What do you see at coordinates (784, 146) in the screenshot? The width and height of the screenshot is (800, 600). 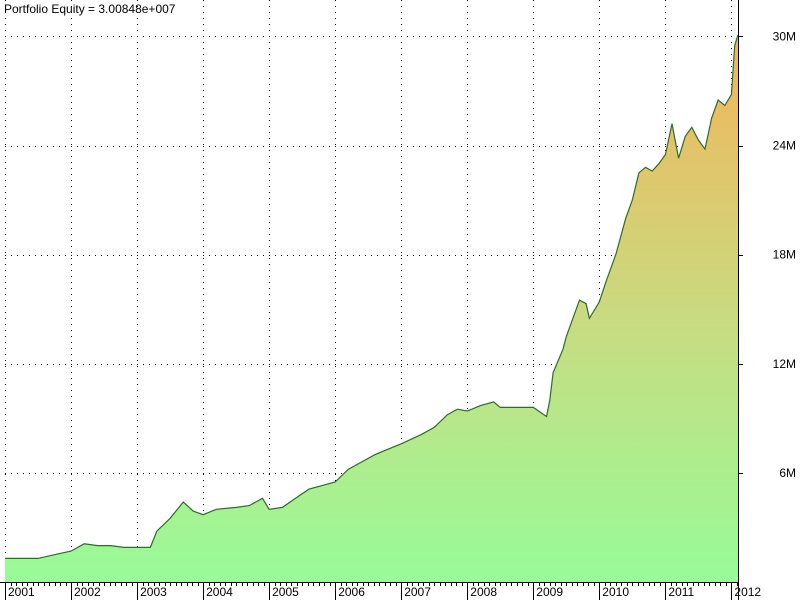 I see `y-tick-label: 24M` at bounding box center [784, 146].